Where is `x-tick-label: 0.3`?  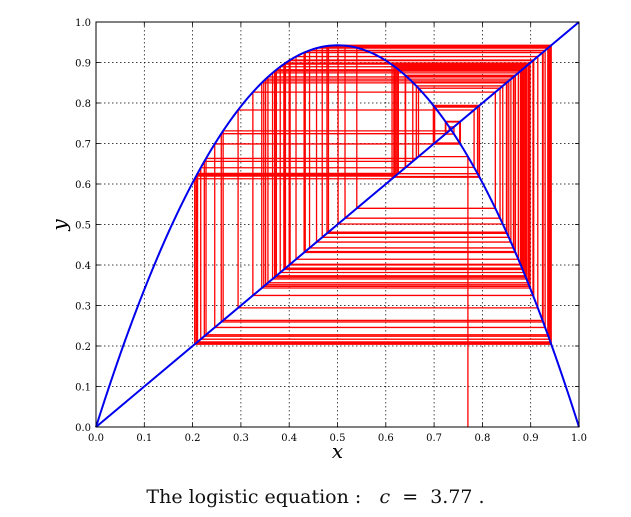
x-tick-label: 0.3 is located at coordinates (241, 438).